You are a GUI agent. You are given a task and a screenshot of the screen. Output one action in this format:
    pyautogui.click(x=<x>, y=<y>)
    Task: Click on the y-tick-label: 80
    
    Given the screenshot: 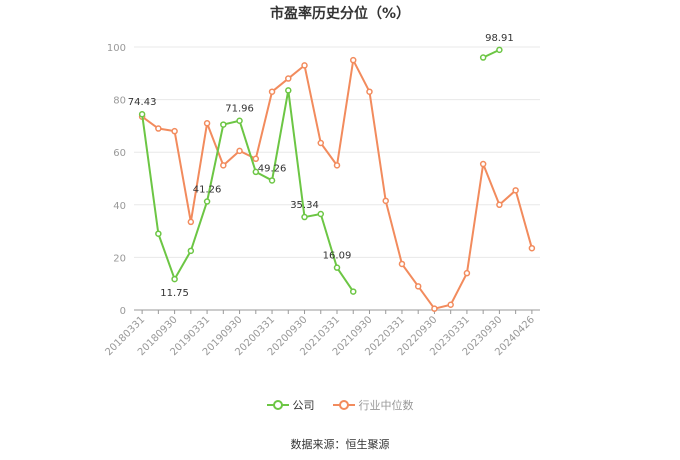 What is the action you would take?
    pyautogui.click(x=119, y=101)
    